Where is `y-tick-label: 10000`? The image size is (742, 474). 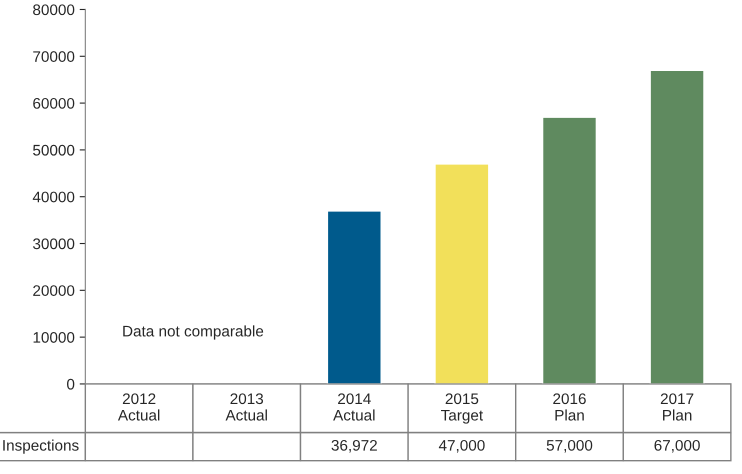 y-tick-label: 10000 is located at coordinates (54, 337).